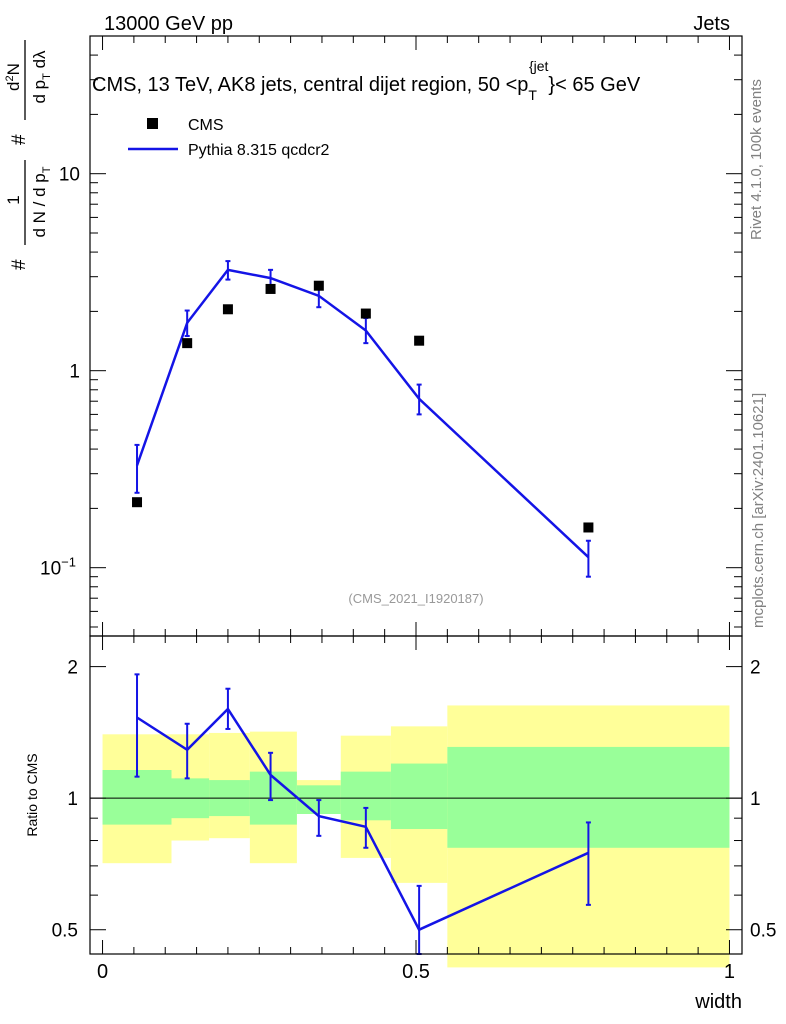 The width and height of the screenshot is (786, 1024). Describe the element at coordinates (65, 931) in the screenshot. I see `ratio-y-tick-label-left: 0.5` at that location.